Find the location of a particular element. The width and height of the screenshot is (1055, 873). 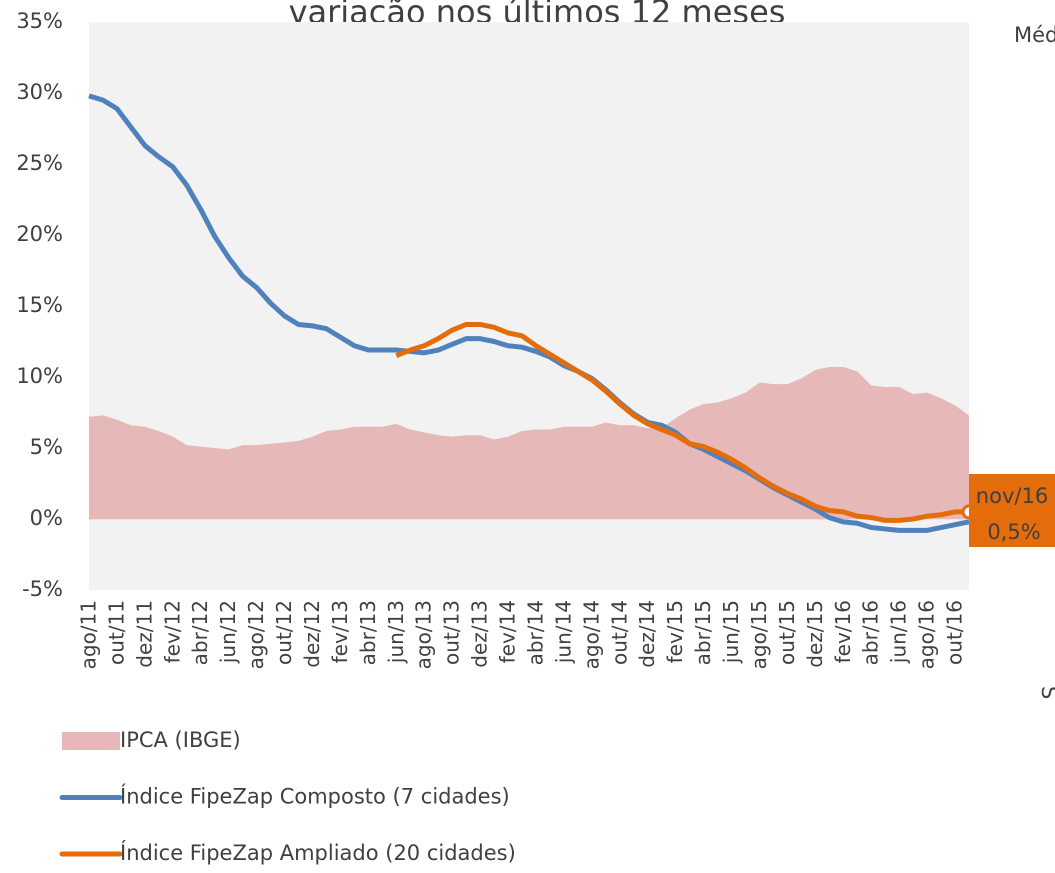

legend-label: IPCA (IBGE) is located at coordinates (180, 740).